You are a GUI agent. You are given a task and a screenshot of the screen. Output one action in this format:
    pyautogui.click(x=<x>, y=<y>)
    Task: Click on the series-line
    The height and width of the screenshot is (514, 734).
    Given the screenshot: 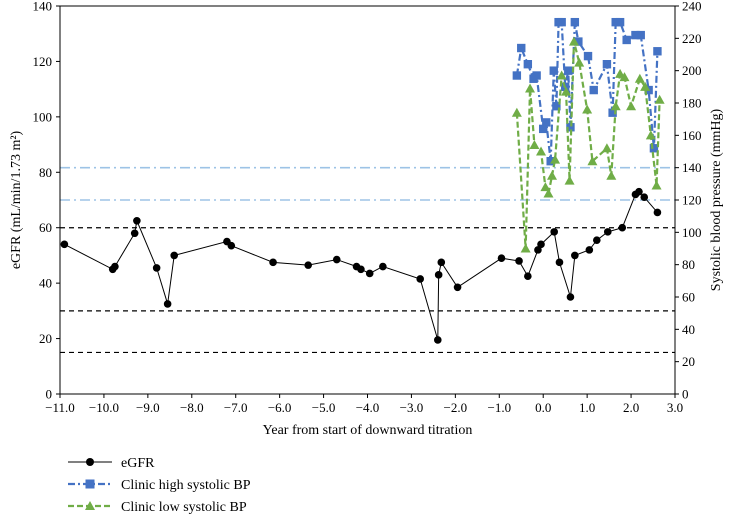 What is the action you would take?
    pyautogui.click(x=588, y=145)
    